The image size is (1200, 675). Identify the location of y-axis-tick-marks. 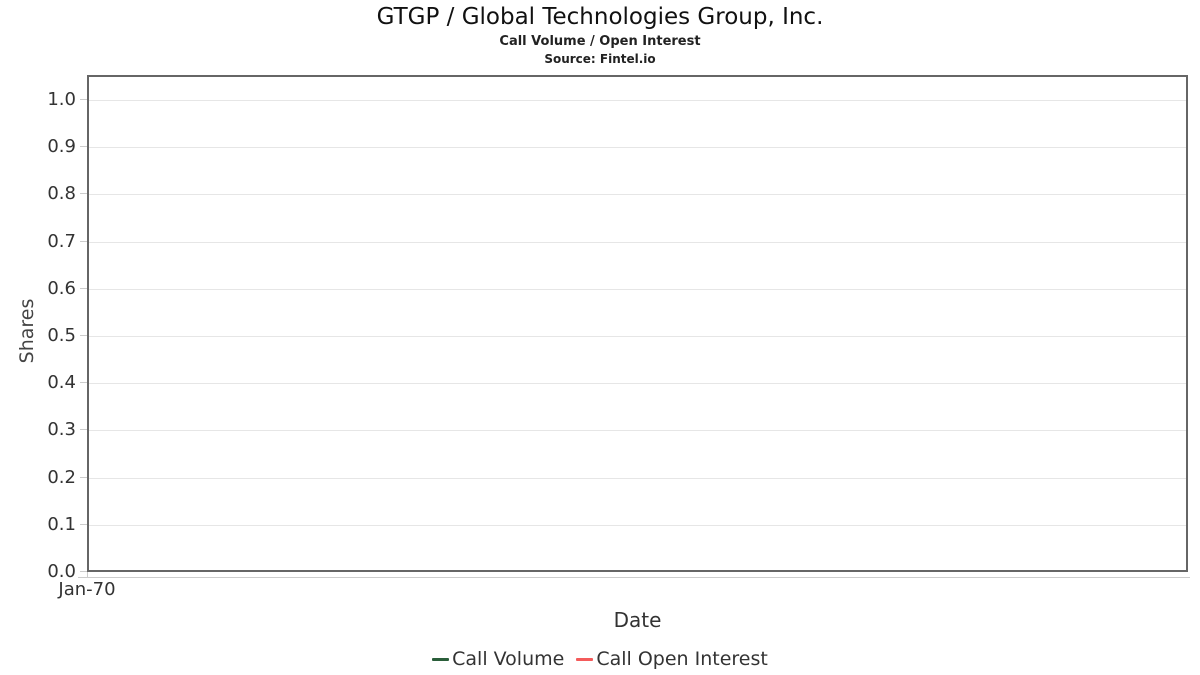
(83, 337).